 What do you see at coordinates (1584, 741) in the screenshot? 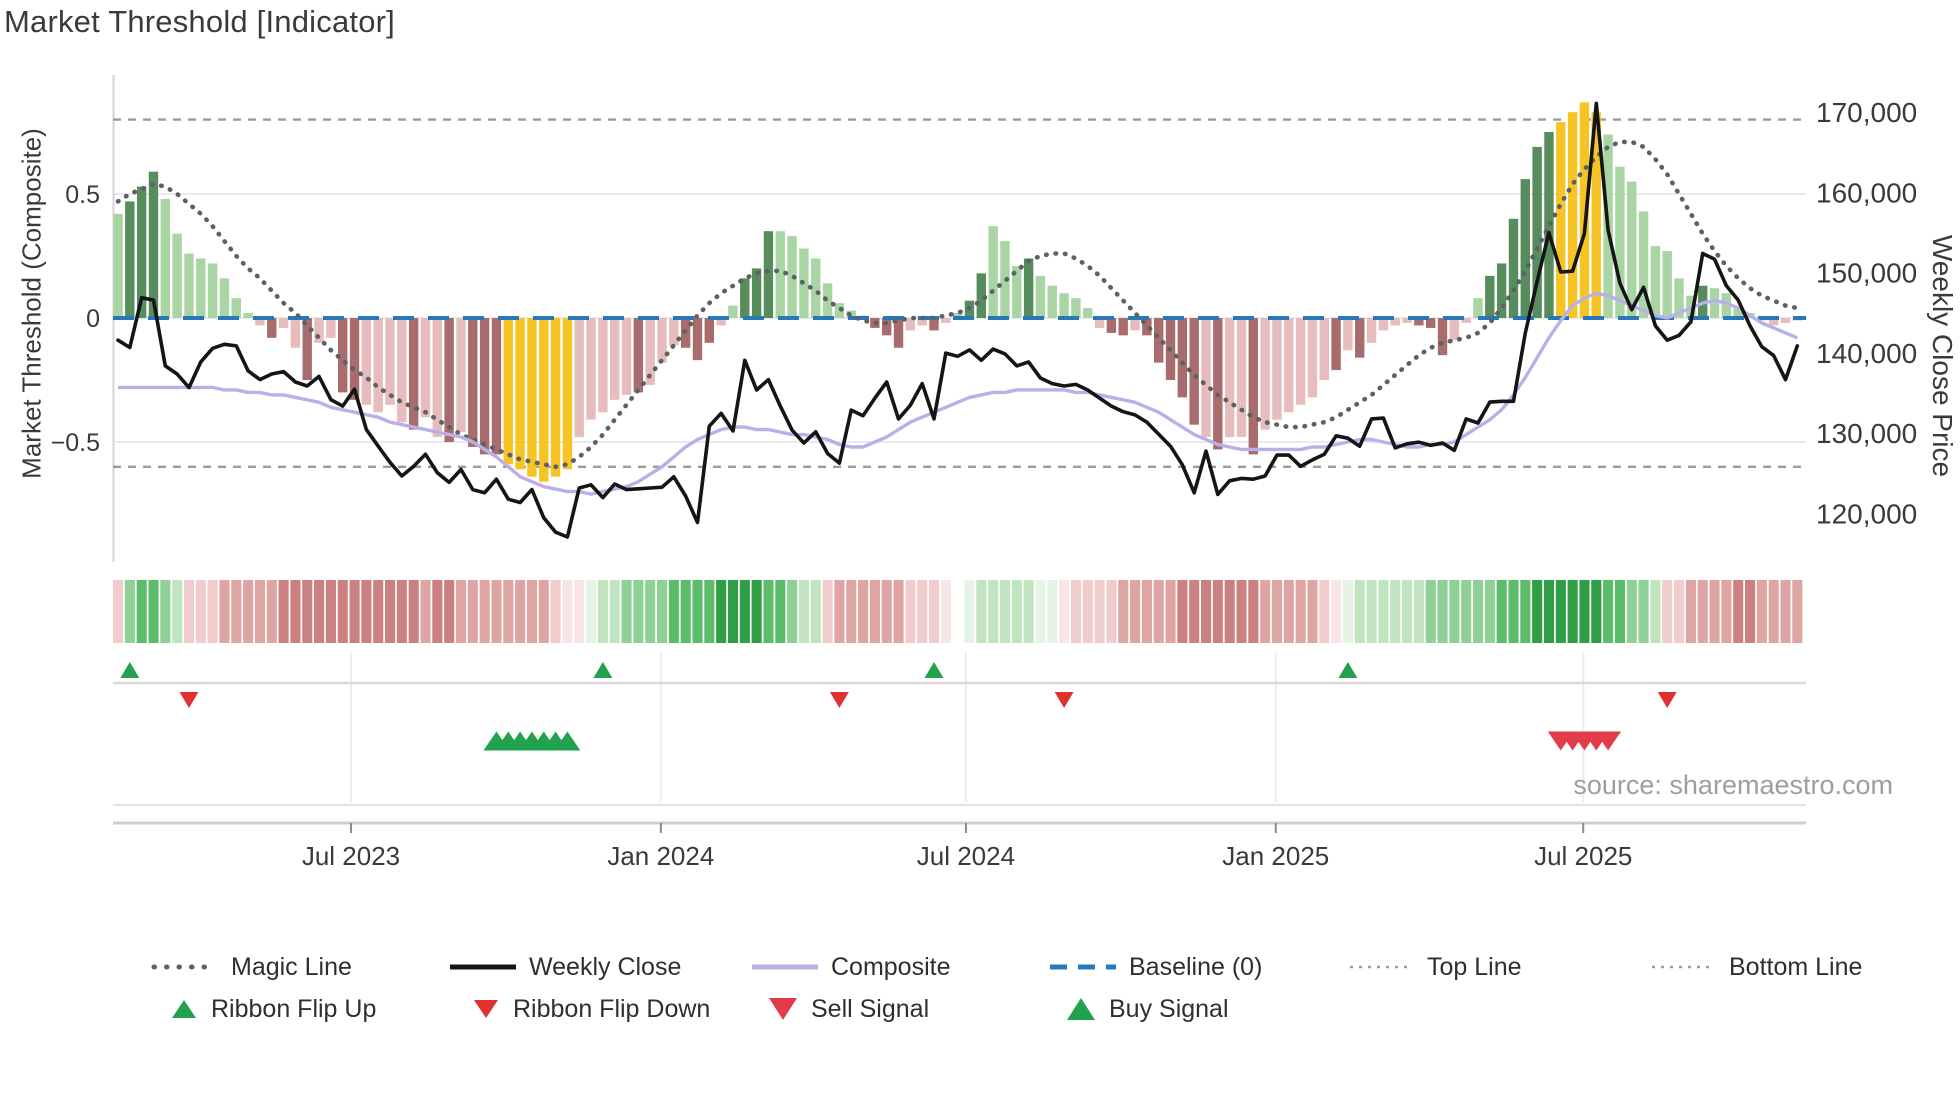
I see `sell-signal-markers` at bounding box center [1584, 741].